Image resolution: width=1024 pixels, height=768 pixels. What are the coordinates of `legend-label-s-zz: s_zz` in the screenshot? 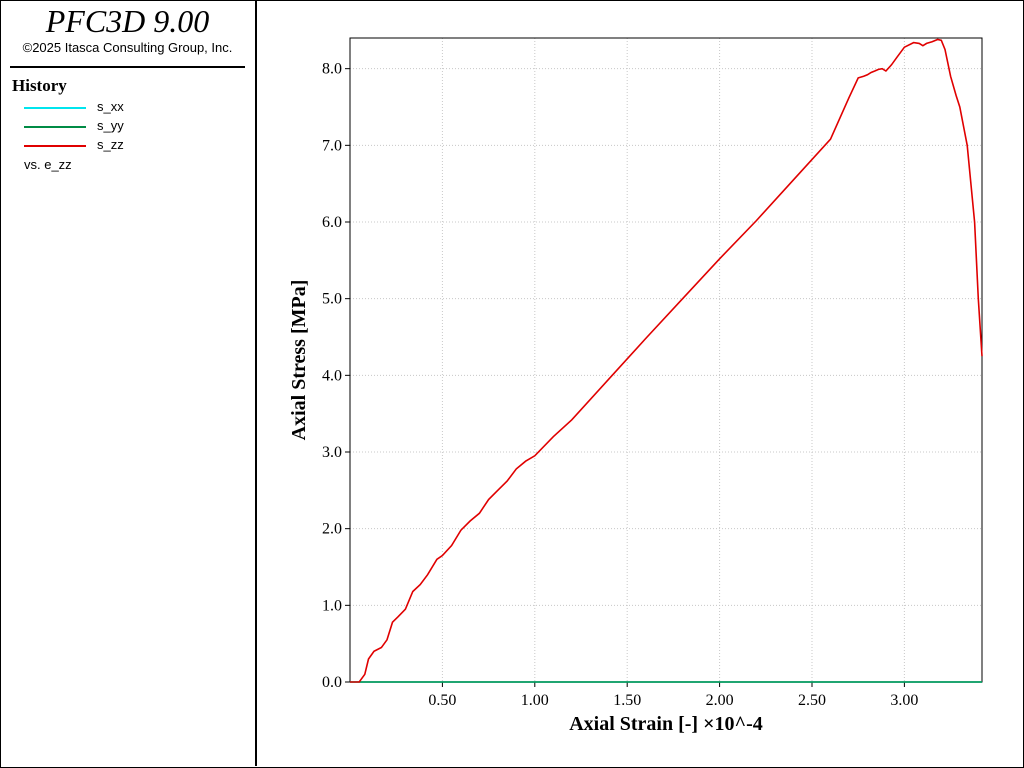 It's located at (110, 144).